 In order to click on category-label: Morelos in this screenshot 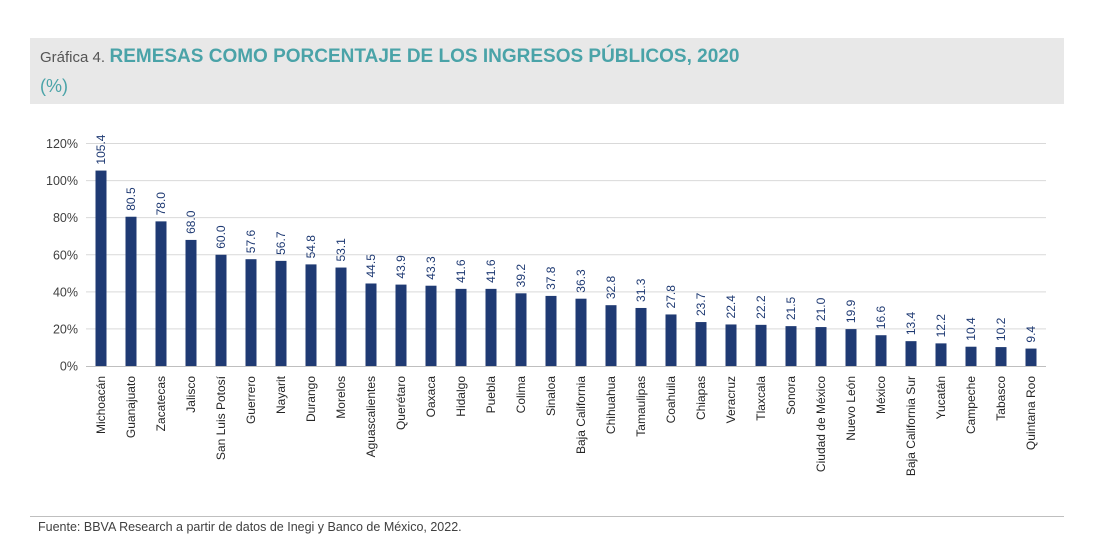, I will do `click(341, 397)`.